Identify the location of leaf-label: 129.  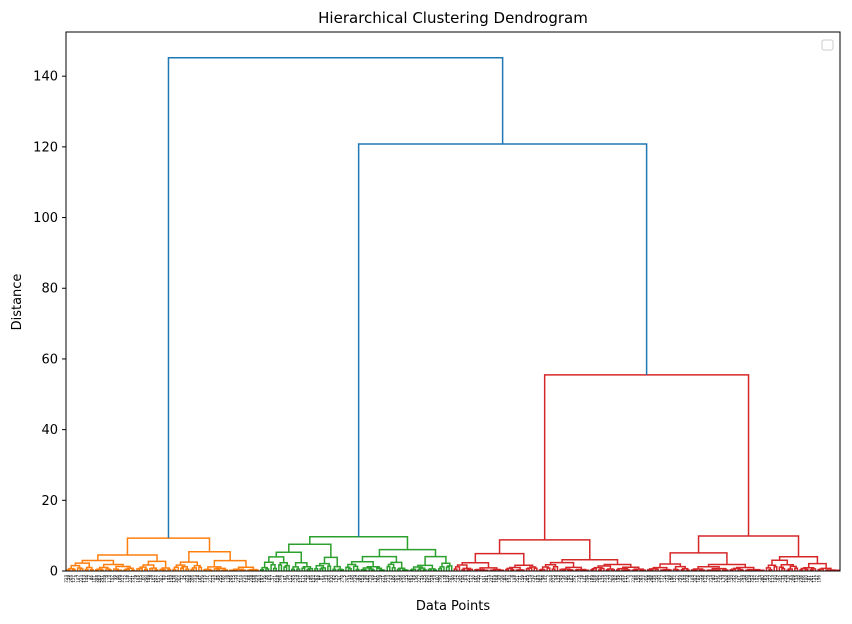
(610, 579).